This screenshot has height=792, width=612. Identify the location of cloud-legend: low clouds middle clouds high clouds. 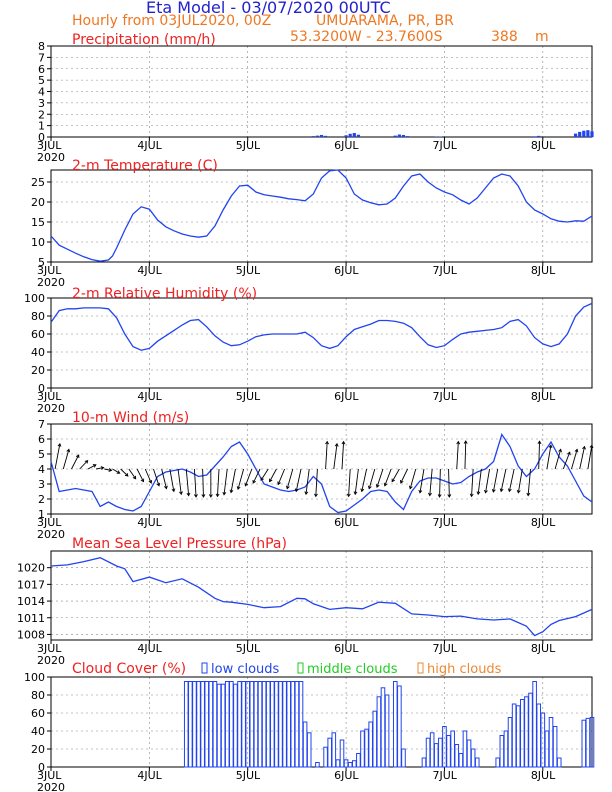
(351, 669).